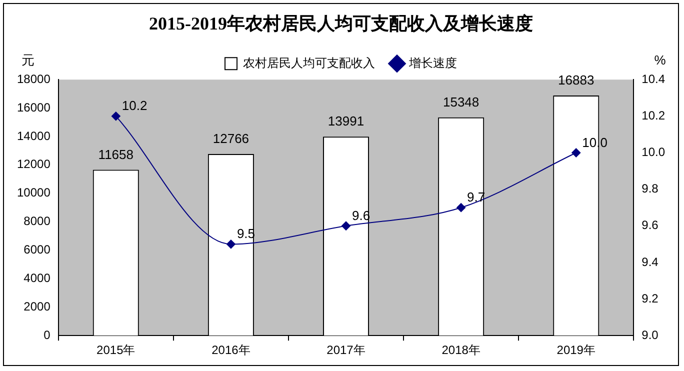  What do you see at coordinates (346, 350) in the screenshot?
I see `x-tick-label: 2017年` at bounding box center [346, 350].